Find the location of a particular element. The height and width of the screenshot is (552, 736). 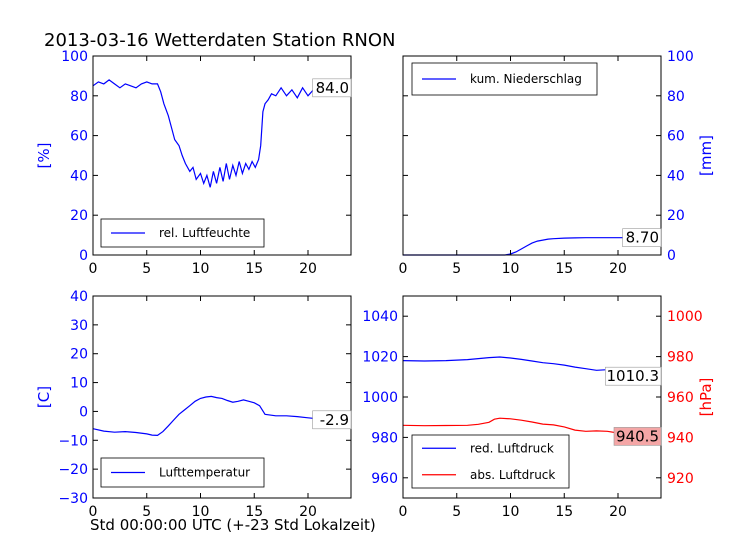

pressure-last-value: 1010.3 is located at coordinates (633, 376).